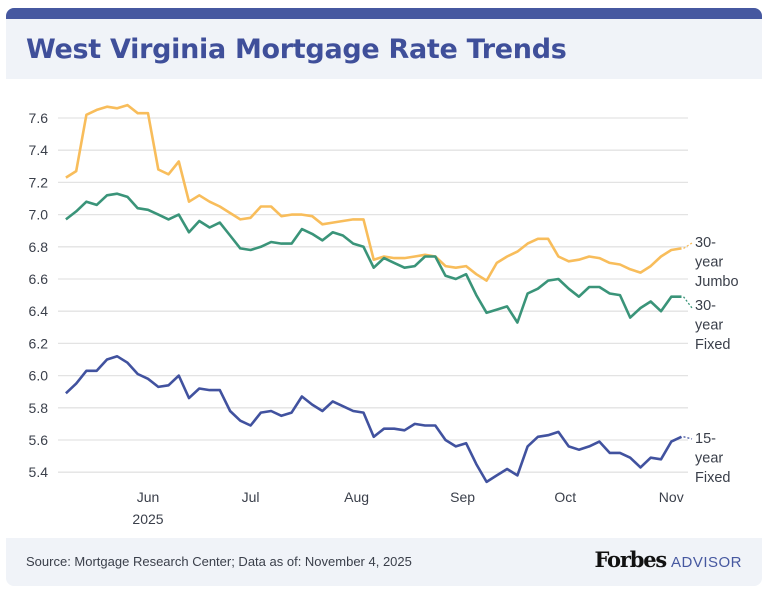  Describe the element at coordinates (705, 439) in the screenshot. I see `series-label: 15-` at that location.